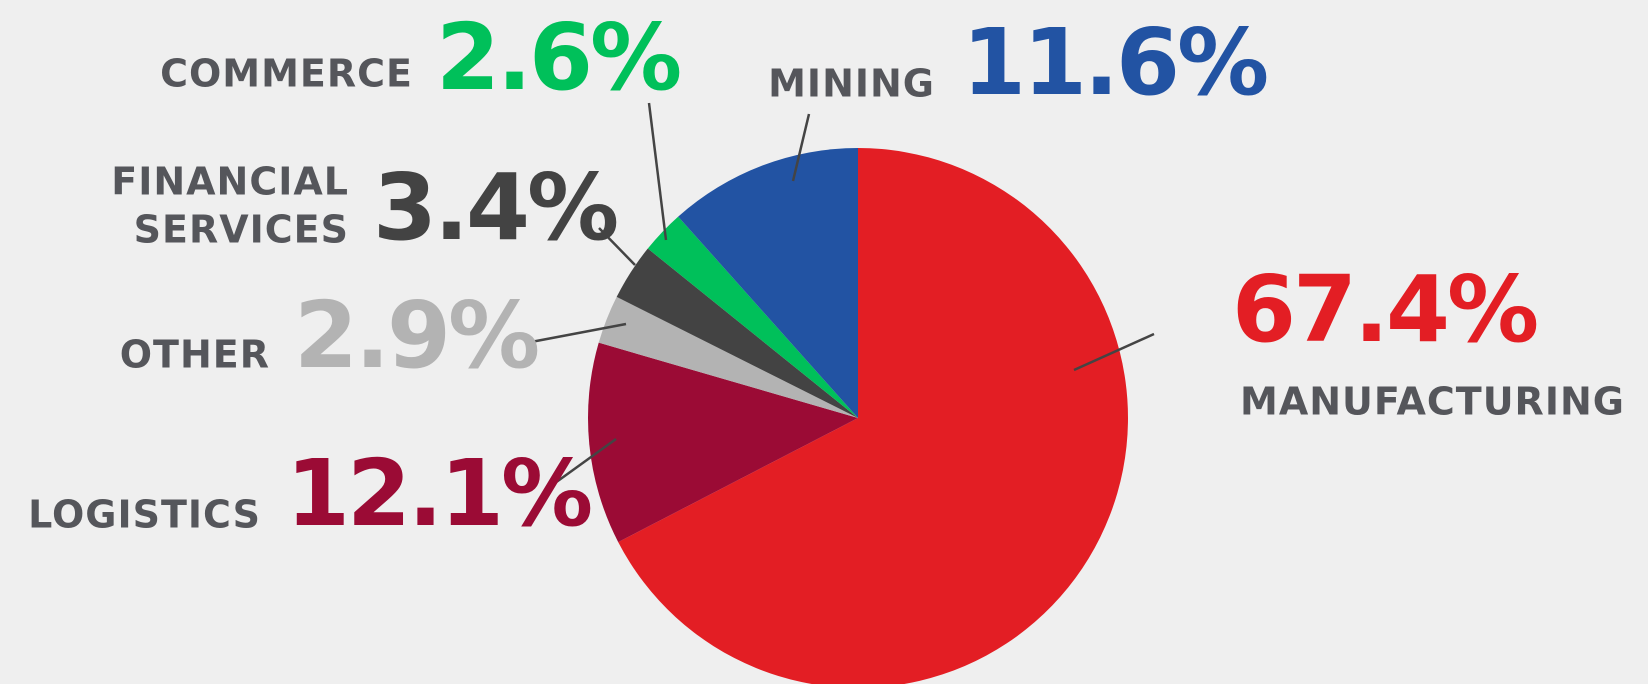 This screenshot has height=684, width=1648. What do you see at coordinates (417, 335) in the screenshot?
I see `value-label: 2.9%` at bounding box center [417, 335].